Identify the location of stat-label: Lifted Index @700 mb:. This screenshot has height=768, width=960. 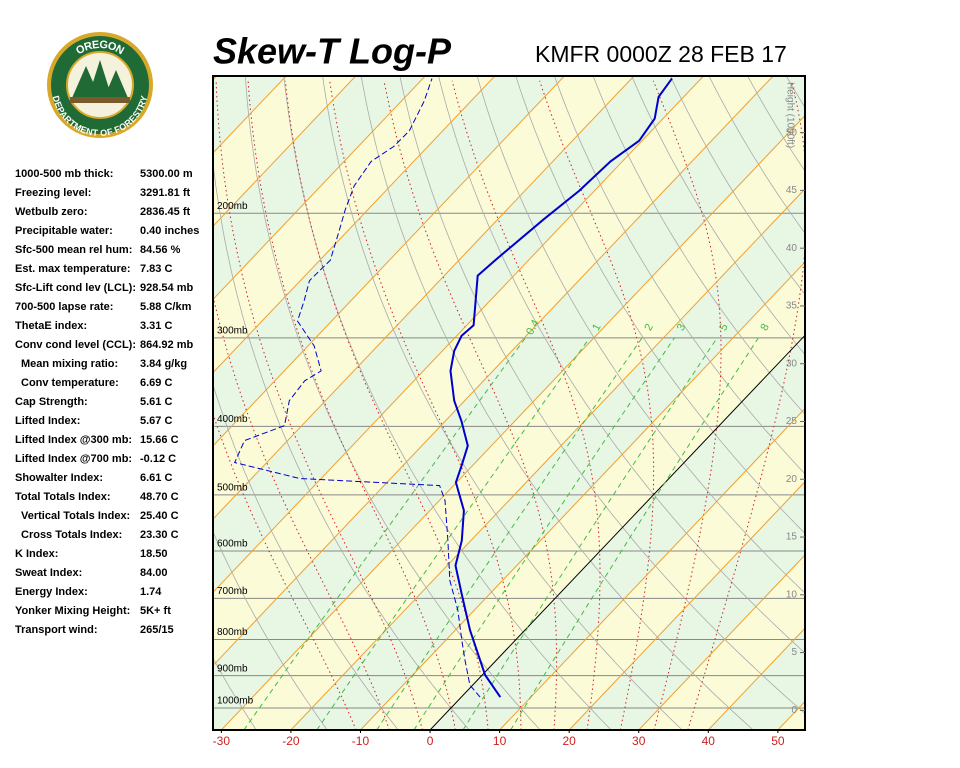
(74, 459).